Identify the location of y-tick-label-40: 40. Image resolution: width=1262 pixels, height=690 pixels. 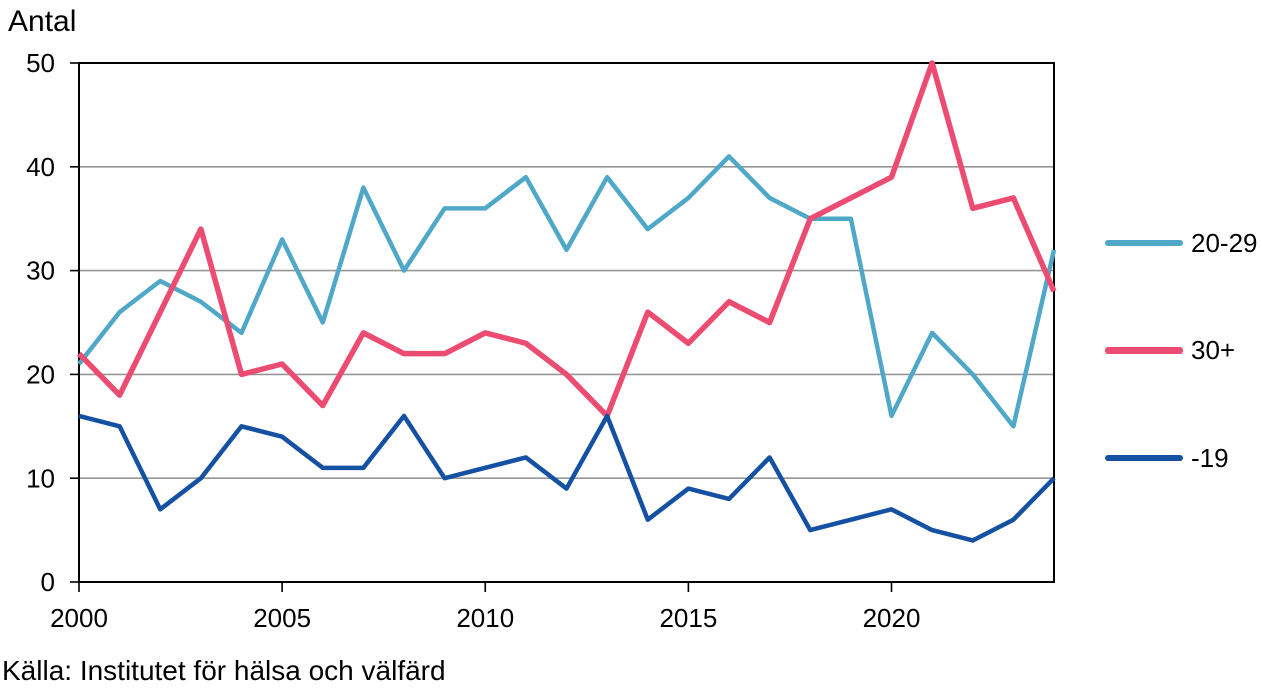
(40, 167).